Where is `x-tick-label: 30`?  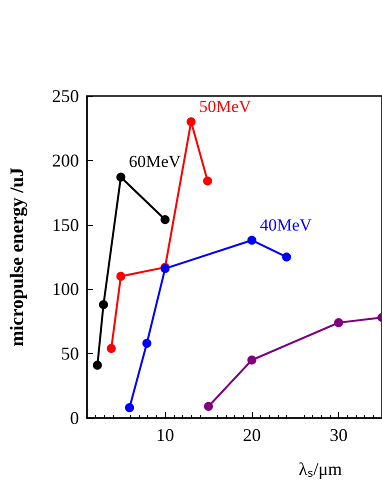
x-tick-label: 30 is located at coordinates (339, 435).